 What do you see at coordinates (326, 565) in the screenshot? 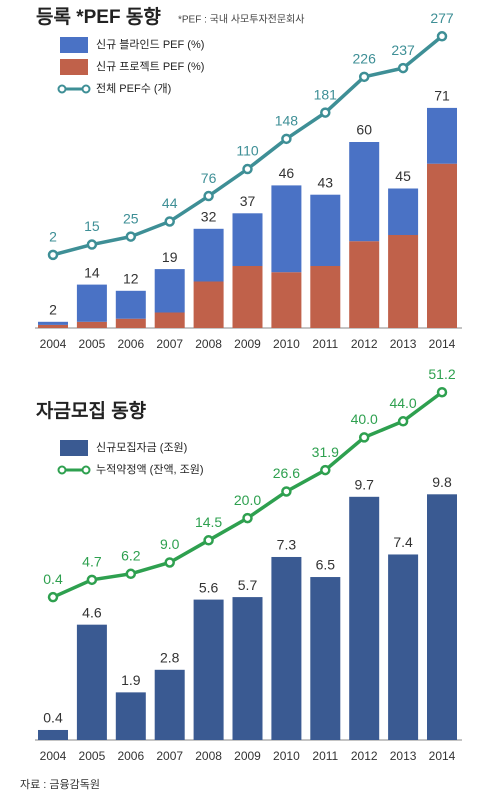
I see `bar-label: 6.5` at bounding box center [326, 565].